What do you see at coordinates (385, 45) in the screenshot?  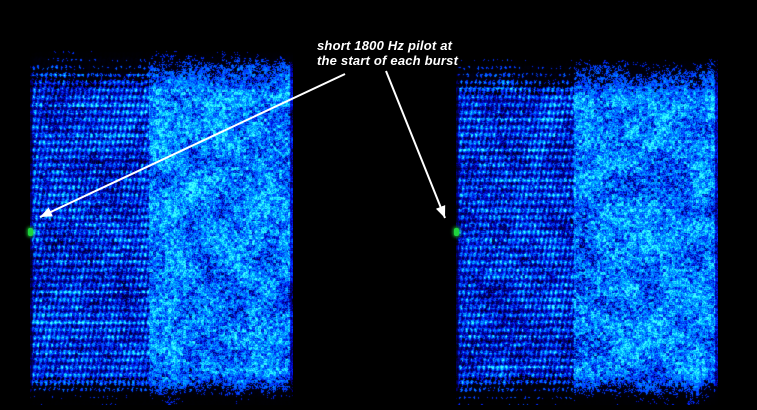 I see `annotation-line-1: short 1800 Hz pilot at` at bounding box center [385, 45].